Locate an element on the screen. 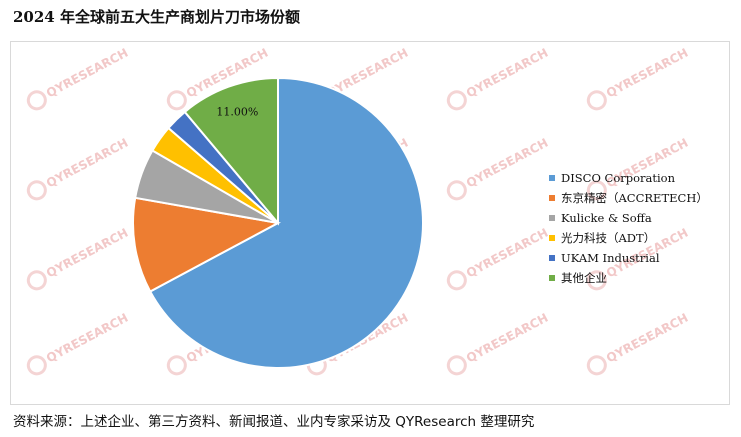 The image size is (741, 437). data-label-0: 11.00% is located at coordinates (237, 111).